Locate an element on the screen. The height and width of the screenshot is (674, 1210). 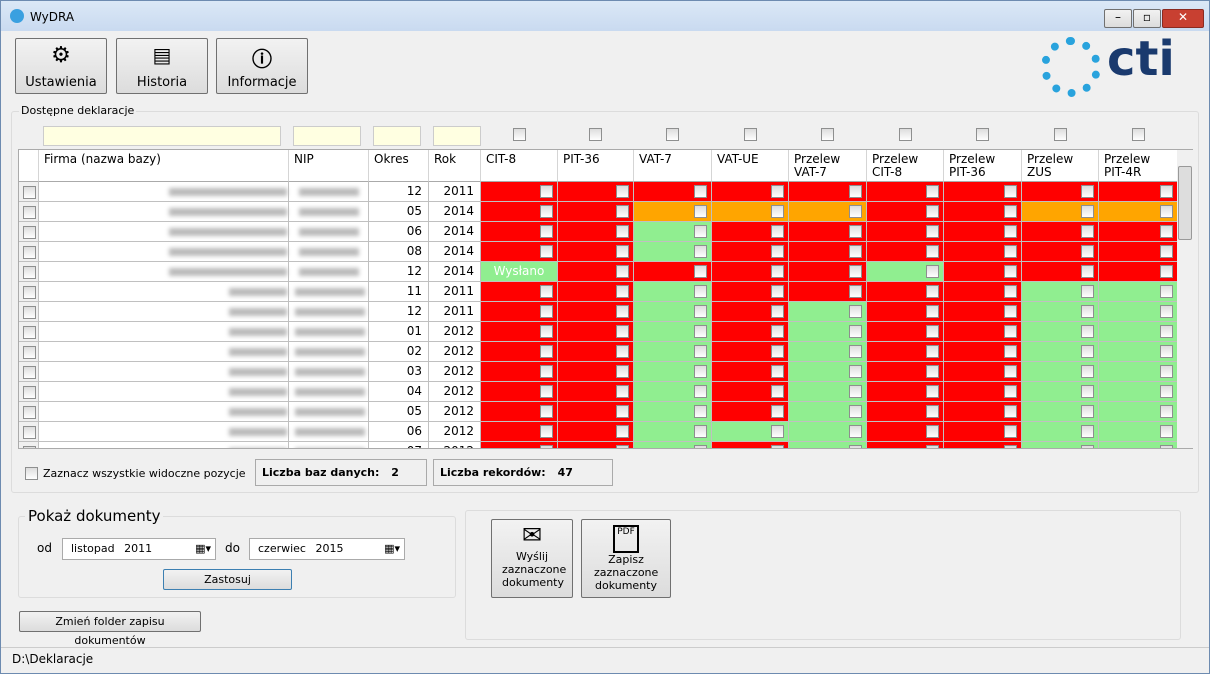
status-cell: Wysłano is located at coordinates (519, 272).